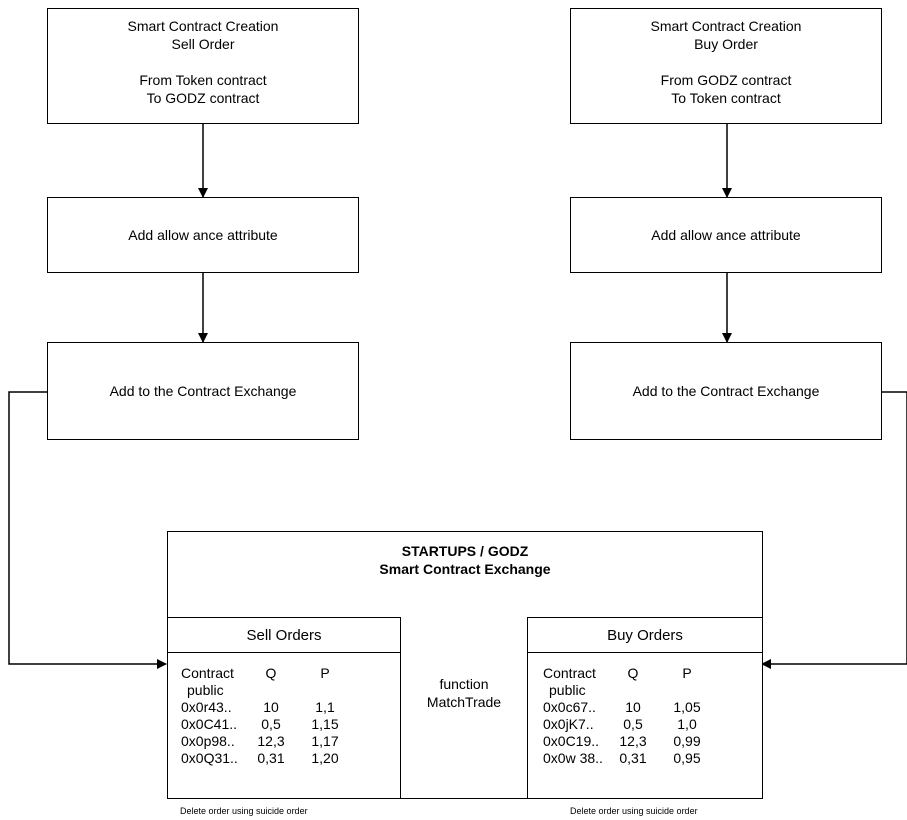  Describe the element at coordinates (203, 98) in the screenshot. I see `sell-creation-line-5: To GODZ contract` at that location.